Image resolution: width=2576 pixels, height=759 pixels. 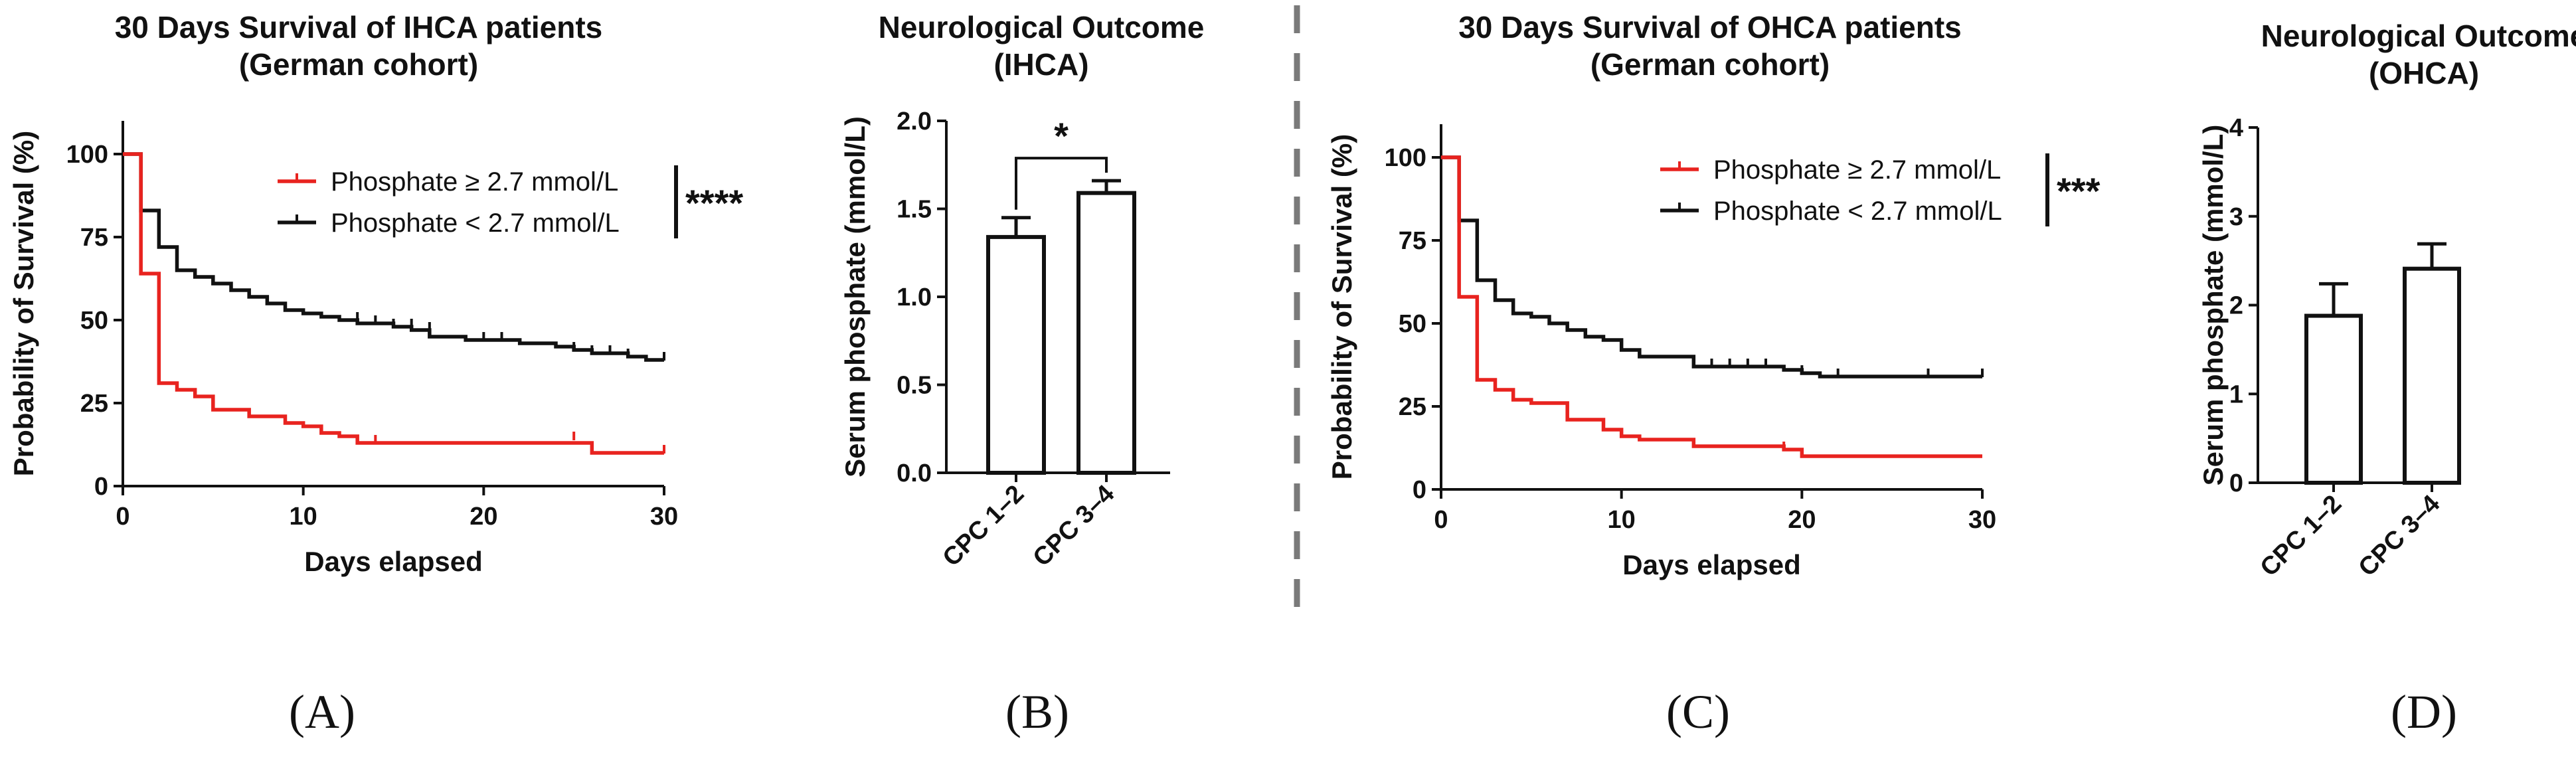 I want to click on panel-label: (C), so click(x=1698, y=711).